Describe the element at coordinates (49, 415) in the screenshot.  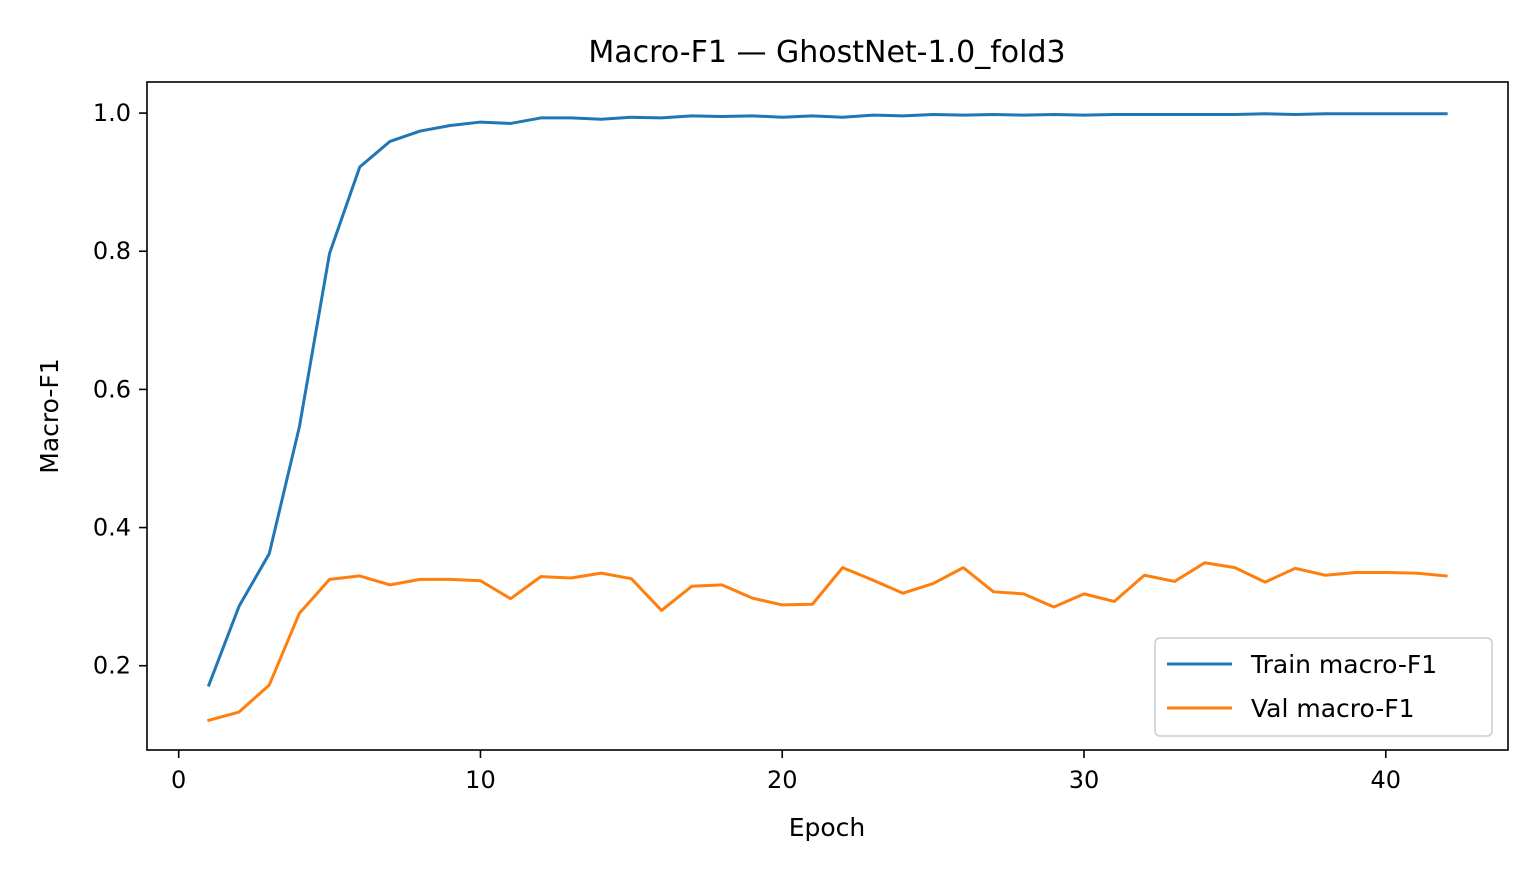
I see `y-axis-label: Macro-F1` at that location.